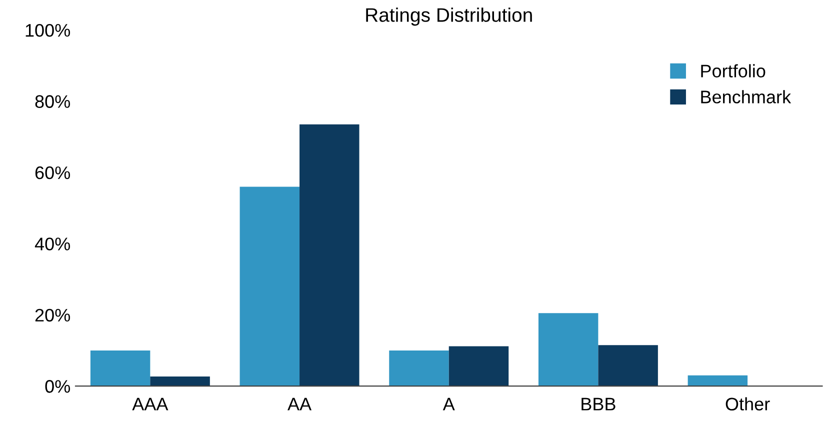  What do you see at coordinates (300, 404) in the screenshot?
I see `x-tick-label: AA` at bounding box center [300, 404].